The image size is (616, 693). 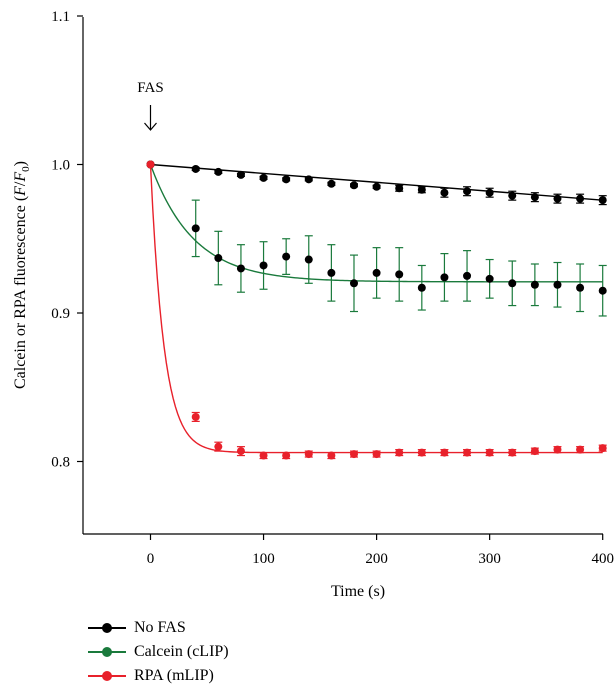 What do you see at coordinates (22, 275) in the screenshot?
I see `y-axis-title: Calcein or RPA fluorescence (F/F0)` at bounding box center [22, 275].